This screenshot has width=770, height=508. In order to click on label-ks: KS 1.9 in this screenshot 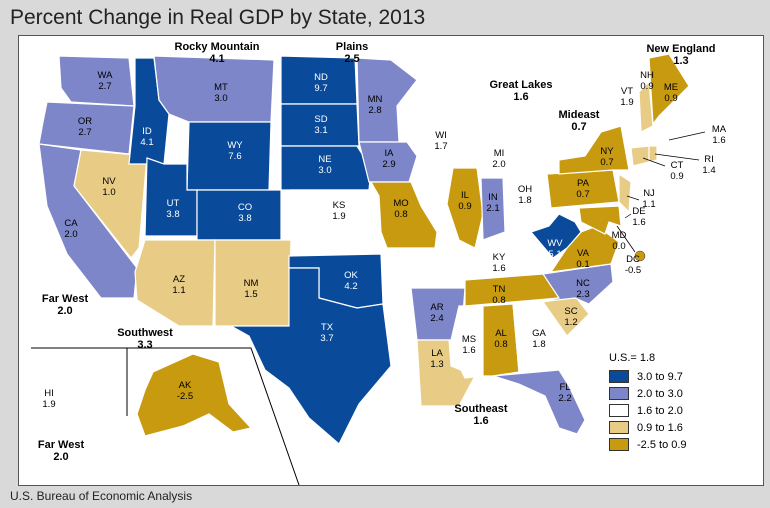, I will do `click(338, 211)`.